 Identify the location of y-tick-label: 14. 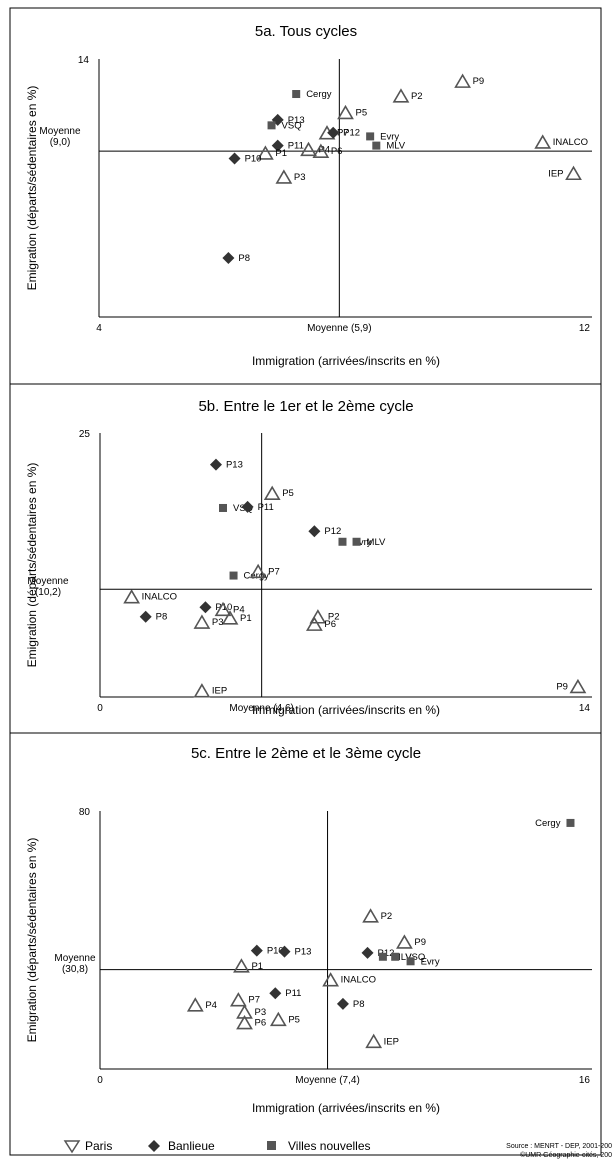
(84, 60).